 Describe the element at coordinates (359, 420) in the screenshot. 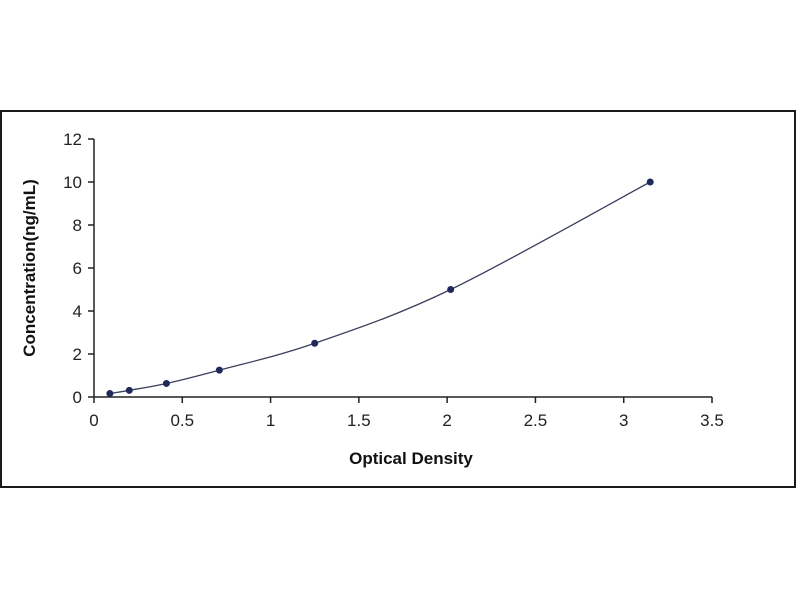

I see `x-tick-label: 1.5` at that location.